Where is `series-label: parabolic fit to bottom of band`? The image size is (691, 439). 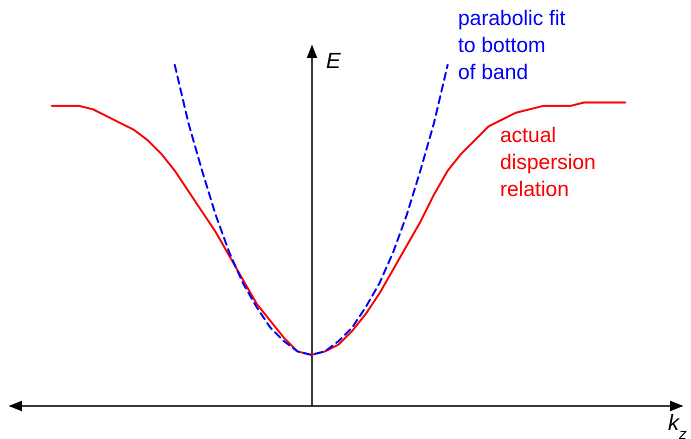 series-label: parabolic fit to bottom of band is located at coordinates (512, 45).